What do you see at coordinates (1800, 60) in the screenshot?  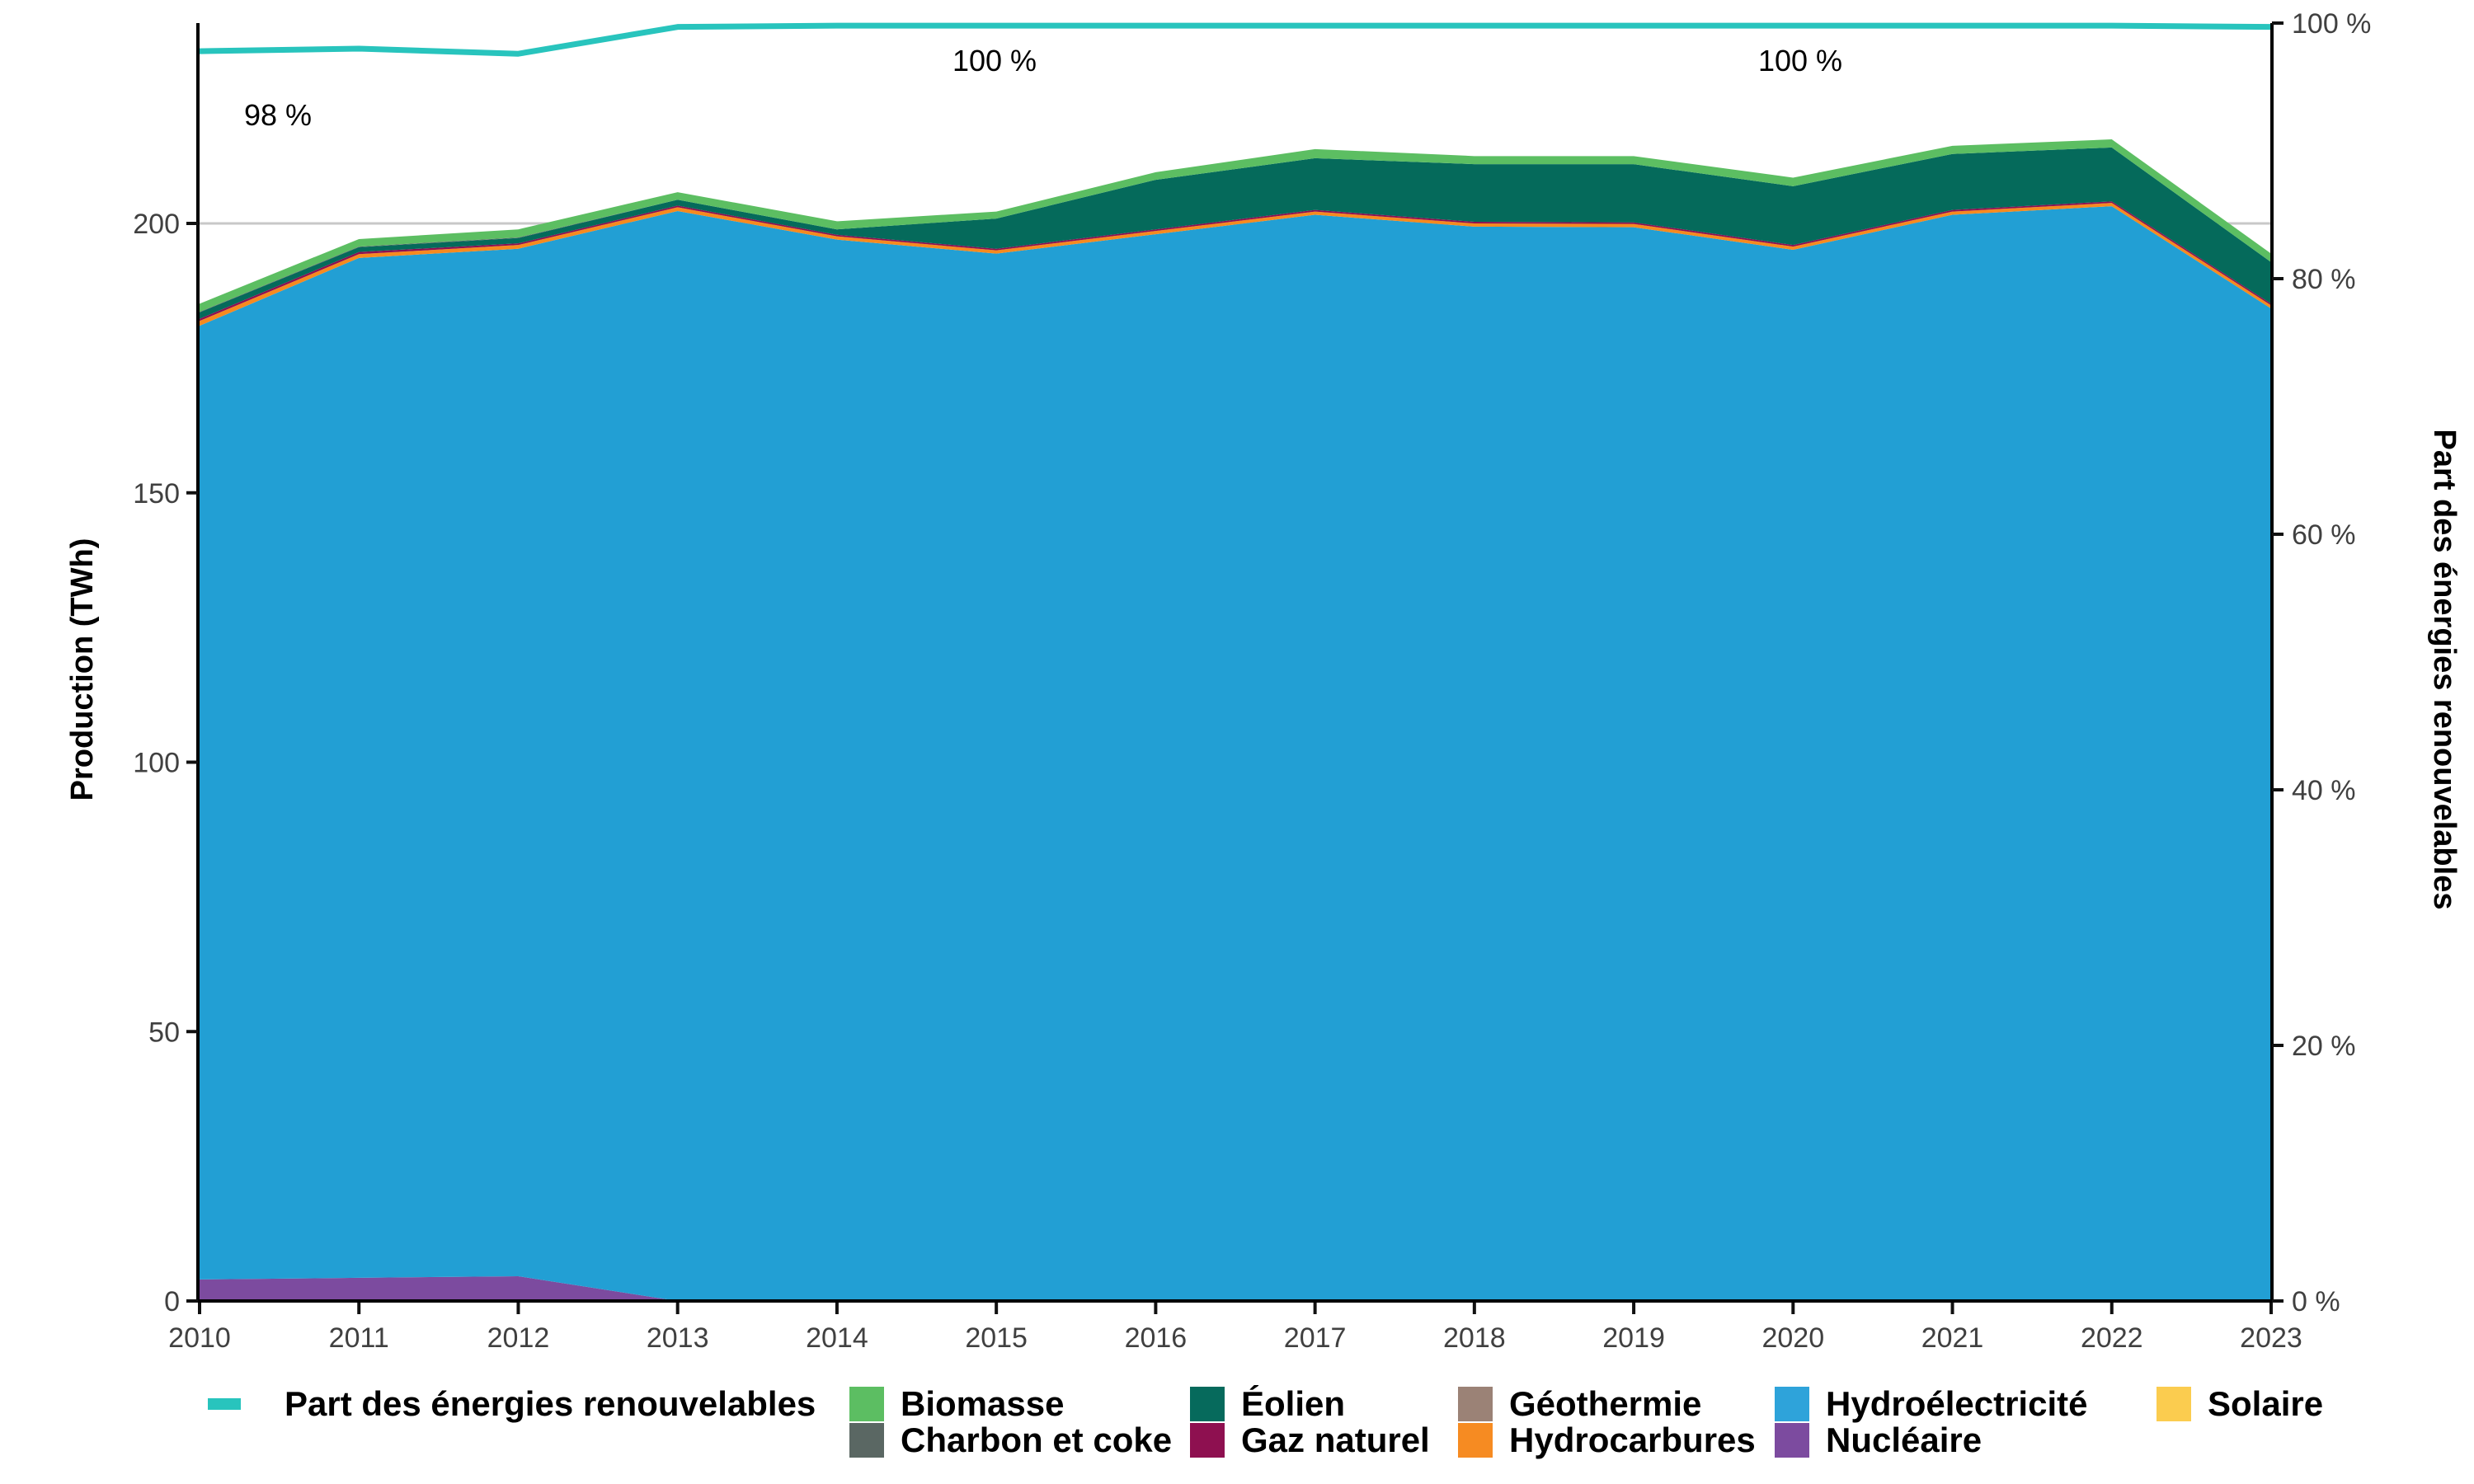 I see `annotation-2: 100 %` at bounding box center [1800, 60].